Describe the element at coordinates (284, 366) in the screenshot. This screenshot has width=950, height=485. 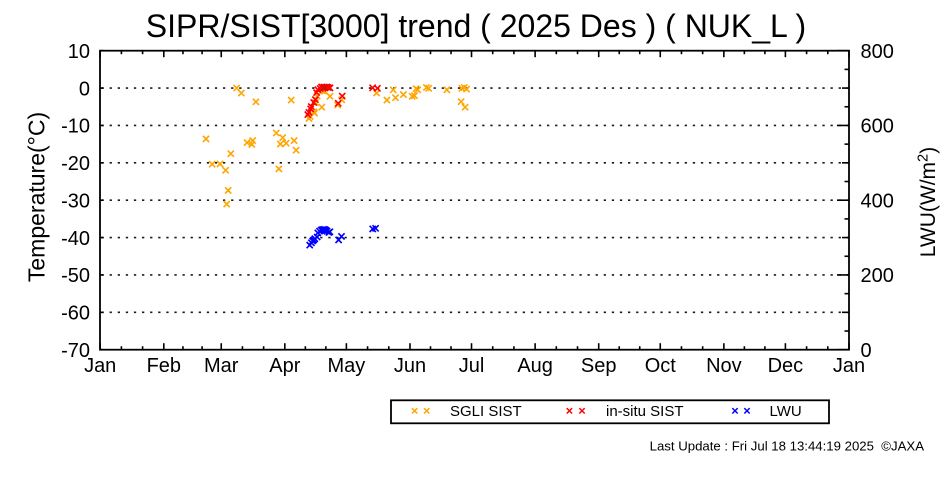
I see `svg-text: Apr` at that location.